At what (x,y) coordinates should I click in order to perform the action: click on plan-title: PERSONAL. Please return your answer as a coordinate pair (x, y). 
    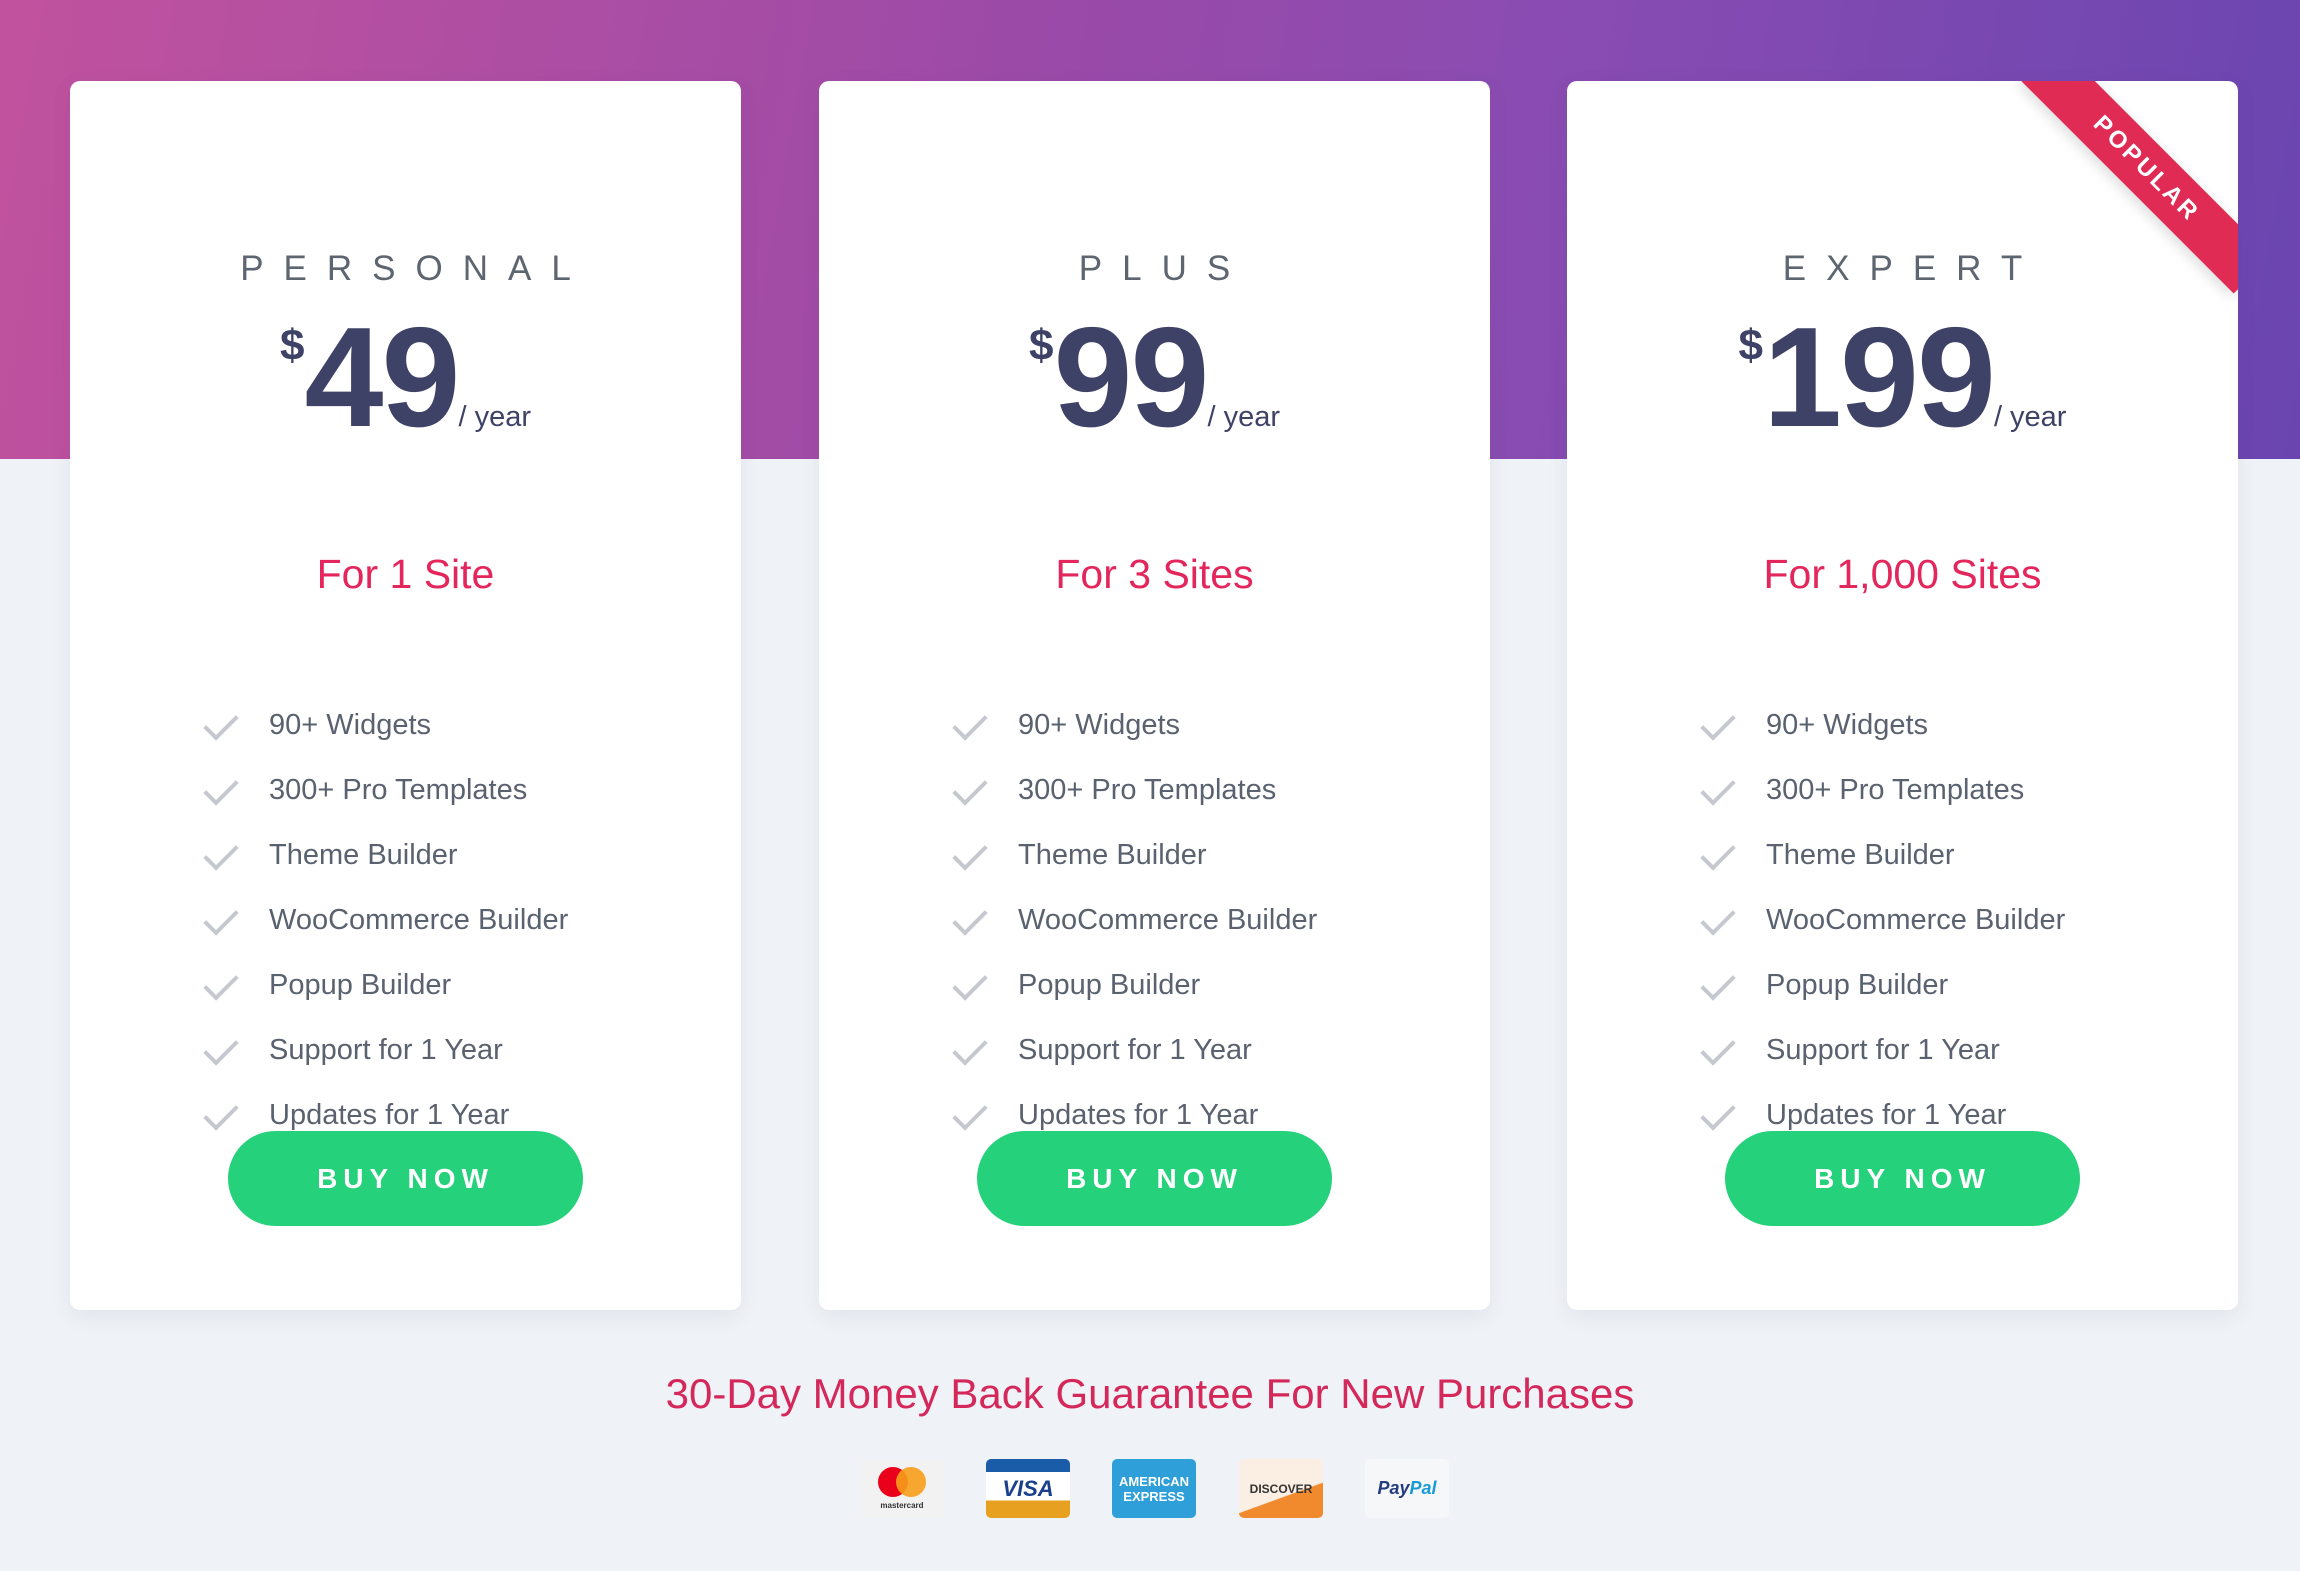
    Looking at the image, I should click on (415, 268).